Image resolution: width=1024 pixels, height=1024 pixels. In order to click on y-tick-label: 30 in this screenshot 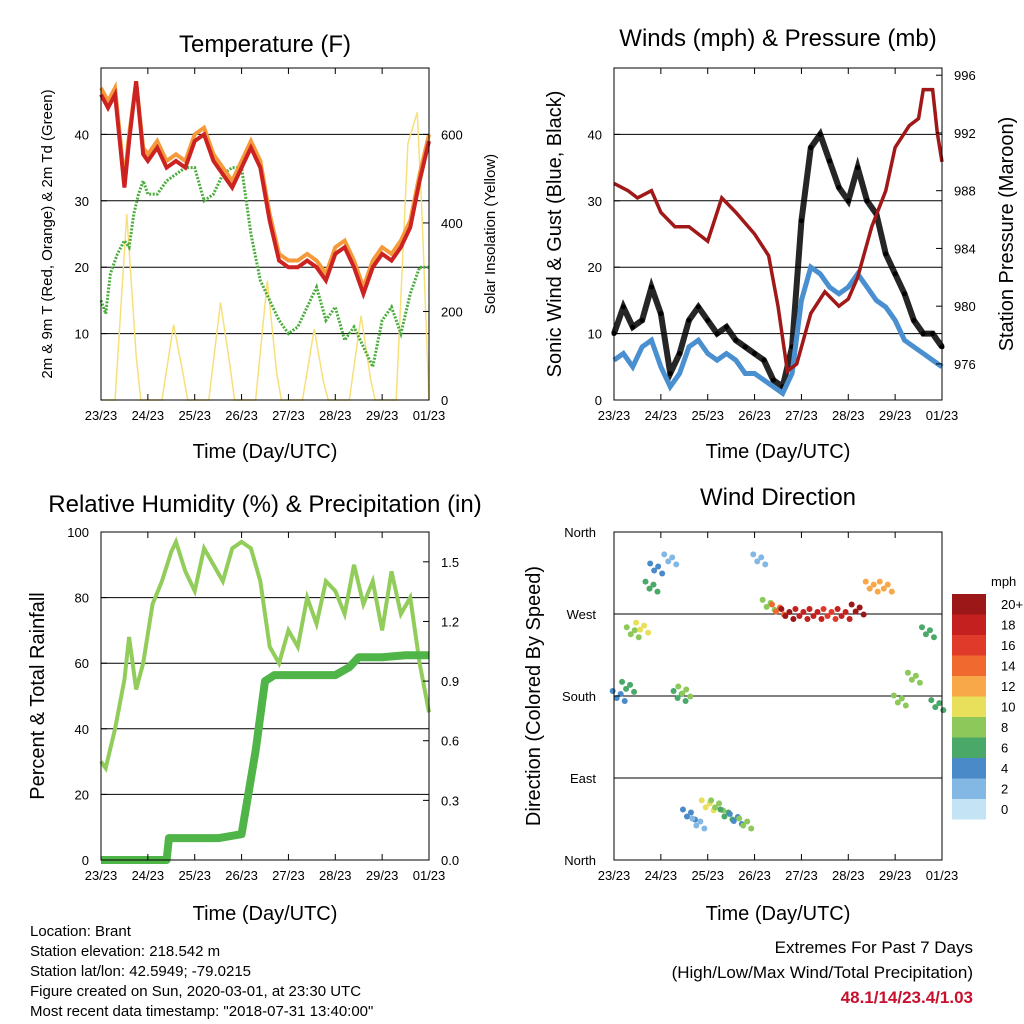, I will do `click(595, 201)`.